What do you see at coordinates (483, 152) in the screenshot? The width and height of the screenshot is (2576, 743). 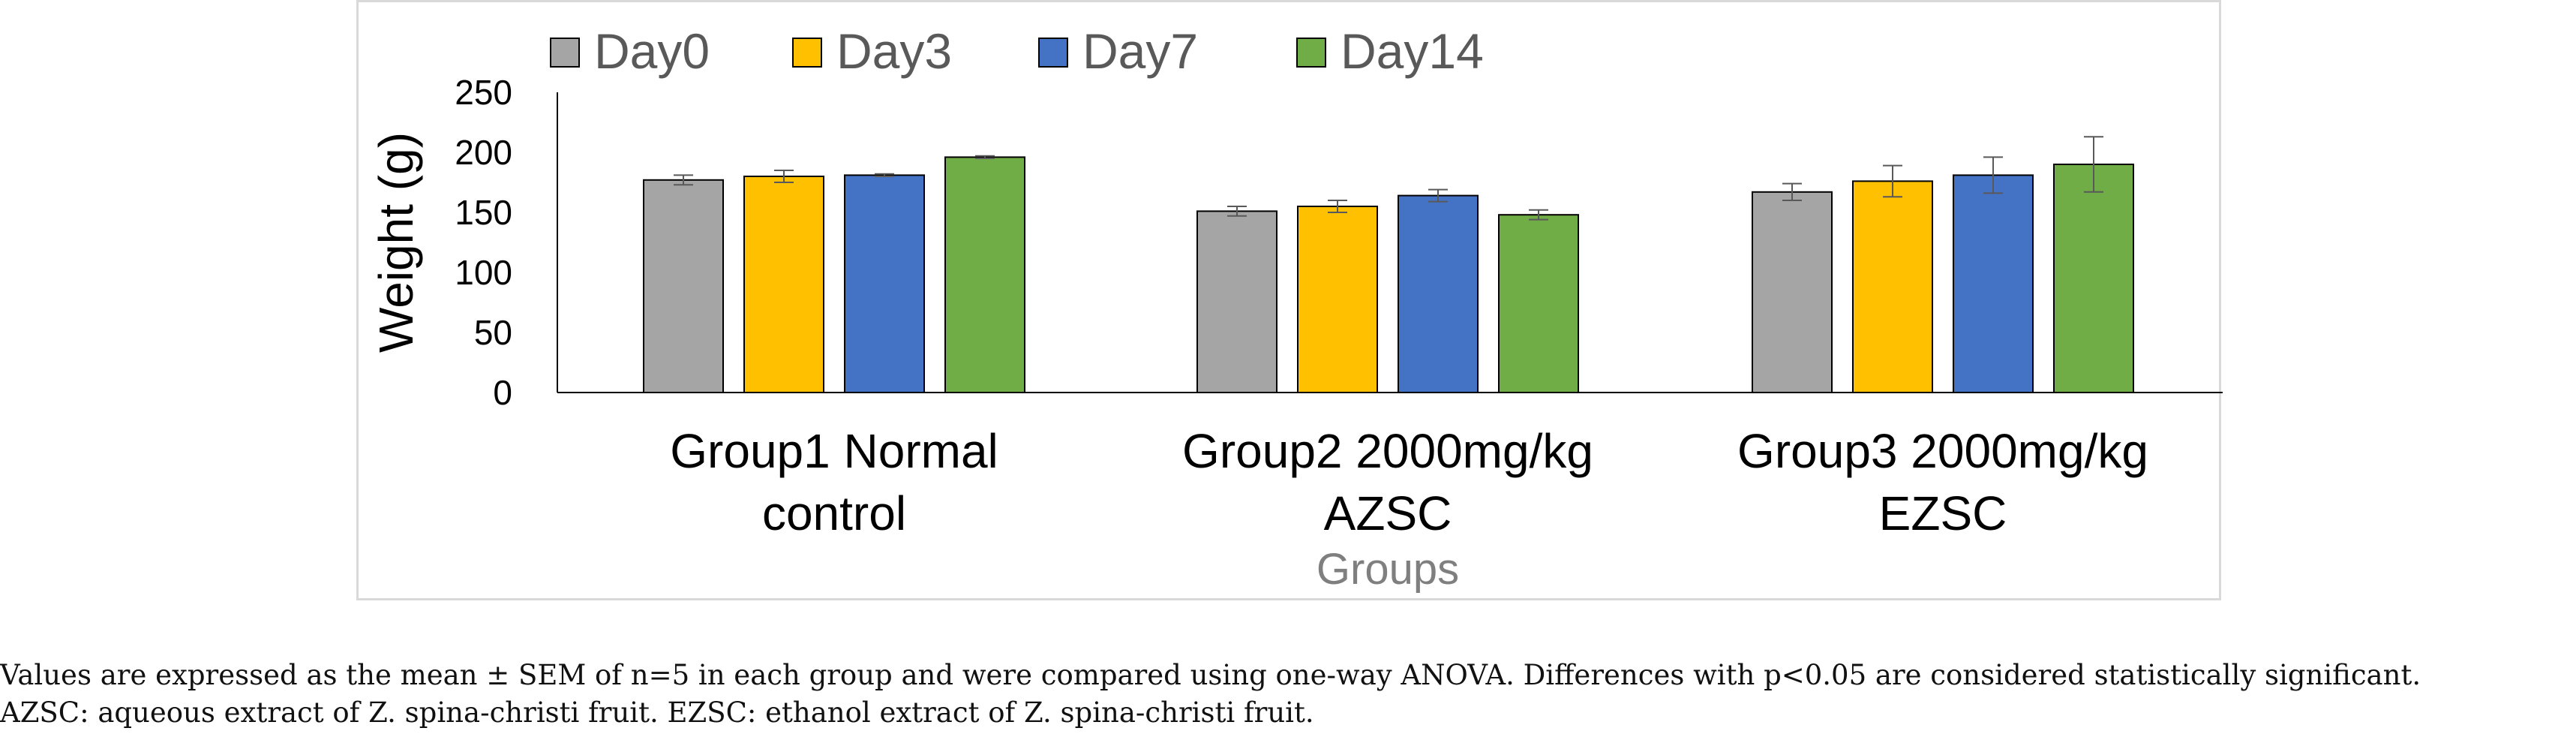 I see `y-tick-label: 200` at bounding box center [483, 152].